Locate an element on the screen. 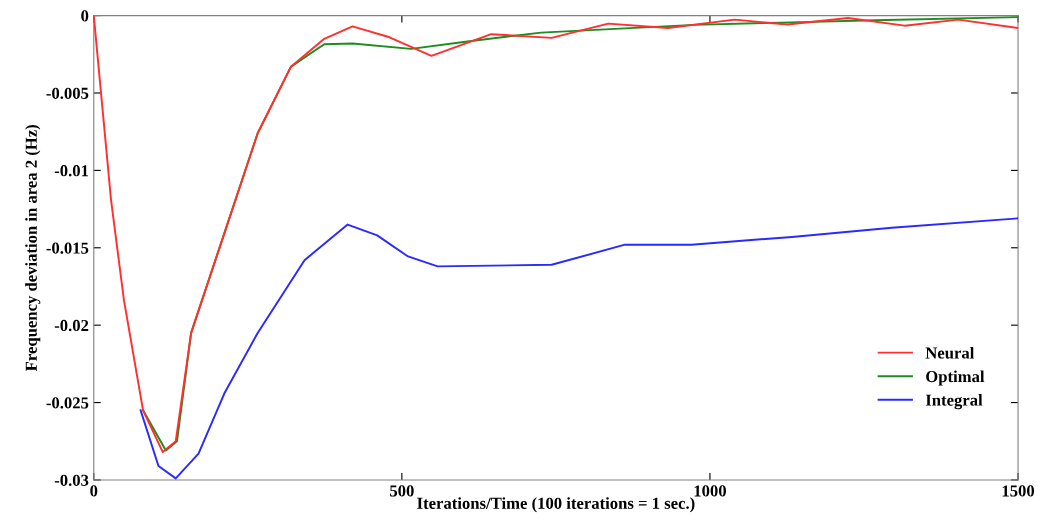 The image size is (1042, 520). y-tick-label: 0 is located at coordinates (85, 16).